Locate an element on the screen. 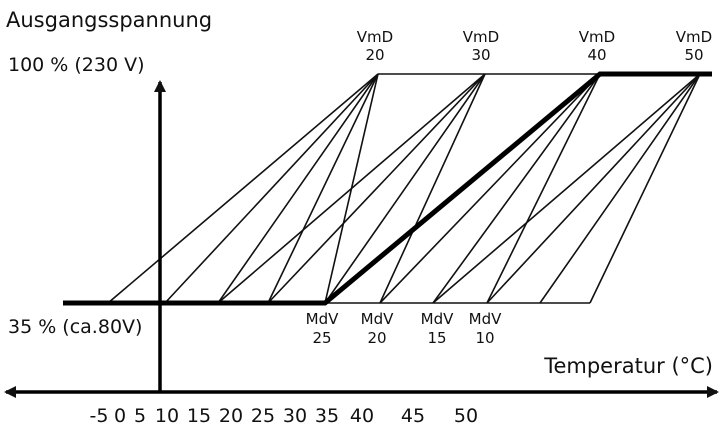 The width and height of the screenshot is (723, 431). x-tick-label: 30 is located at coordinates (295, 416).